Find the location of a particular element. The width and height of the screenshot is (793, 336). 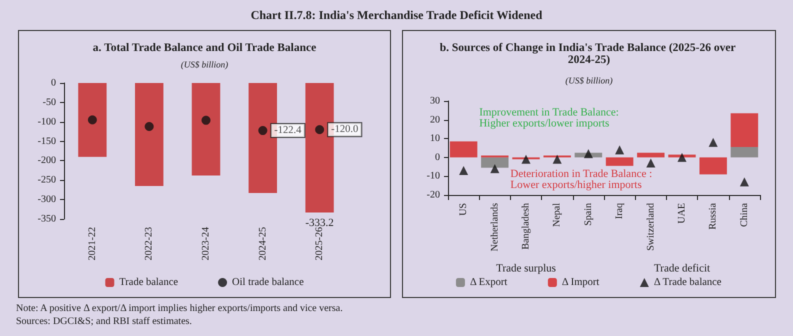

x-tick-label: 2025-26 is located at coordinates (320, 243).